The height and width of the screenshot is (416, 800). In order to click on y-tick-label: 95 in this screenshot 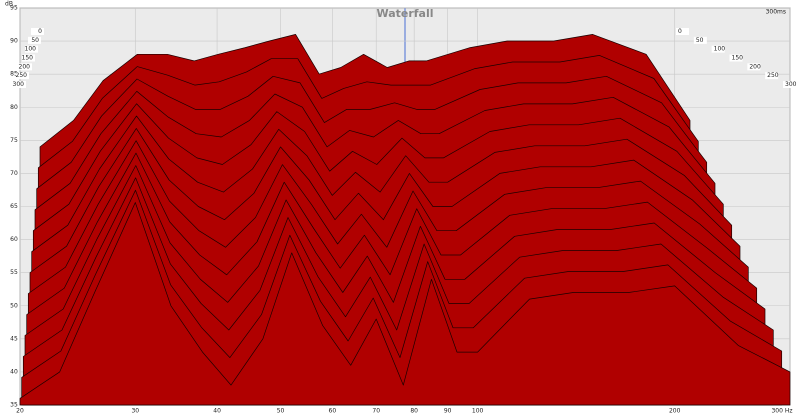, I will do `click(14, 8)`.